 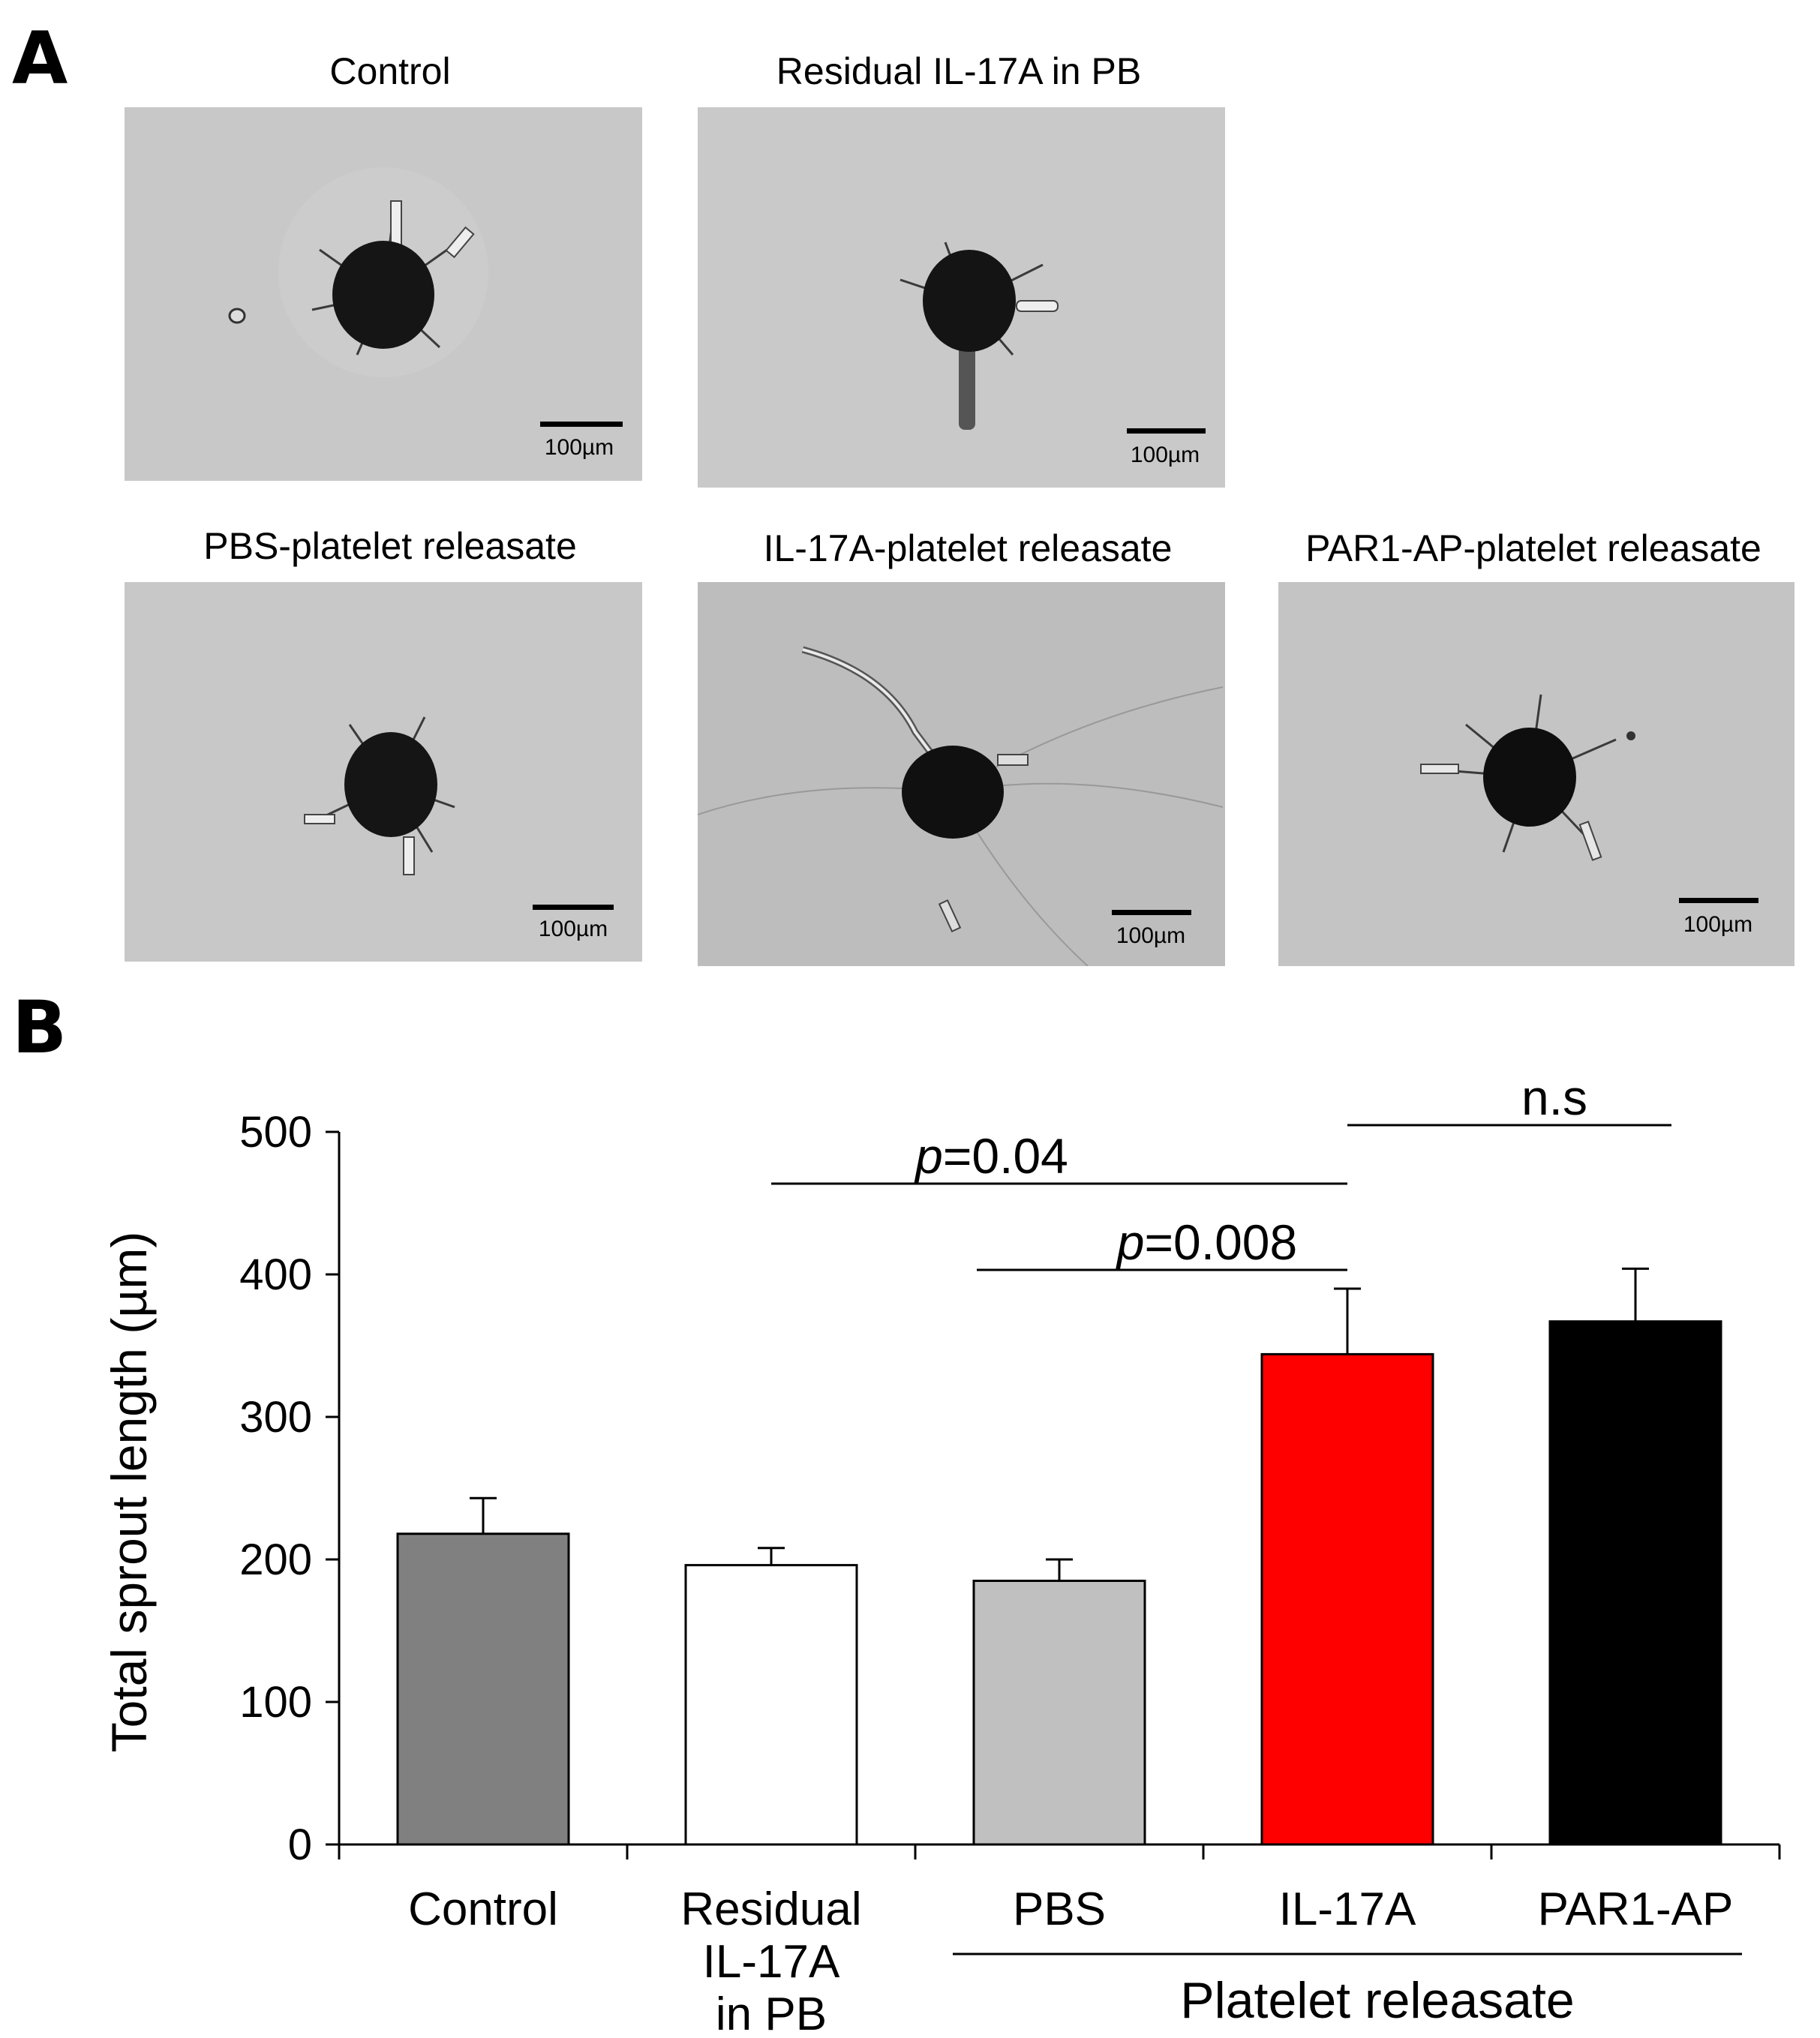 What do you see at coordinates (383, 294) in the screenshot?
I see `micrograph-control` at bounding box center [383, 294].